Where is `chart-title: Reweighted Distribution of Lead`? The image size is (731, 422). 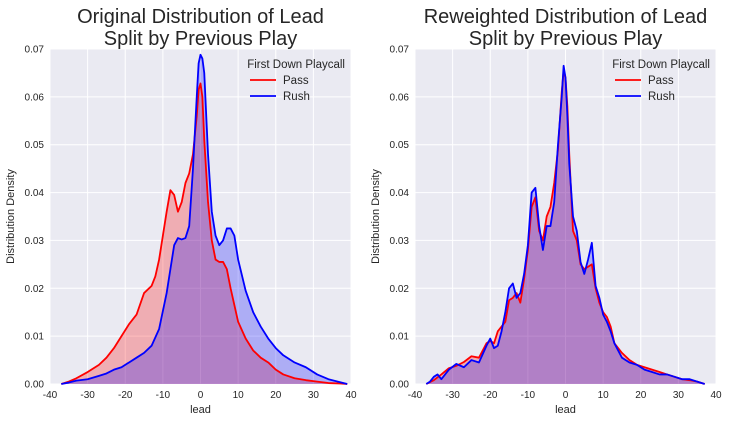 chart-title: Reweighted Distribution of Lead is located at coordinates (566, 17).